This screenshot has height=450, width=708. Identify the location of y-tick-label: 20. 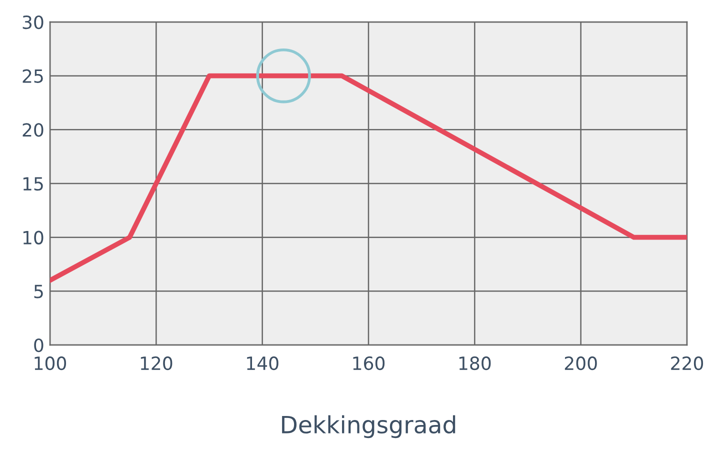
(33, 130).